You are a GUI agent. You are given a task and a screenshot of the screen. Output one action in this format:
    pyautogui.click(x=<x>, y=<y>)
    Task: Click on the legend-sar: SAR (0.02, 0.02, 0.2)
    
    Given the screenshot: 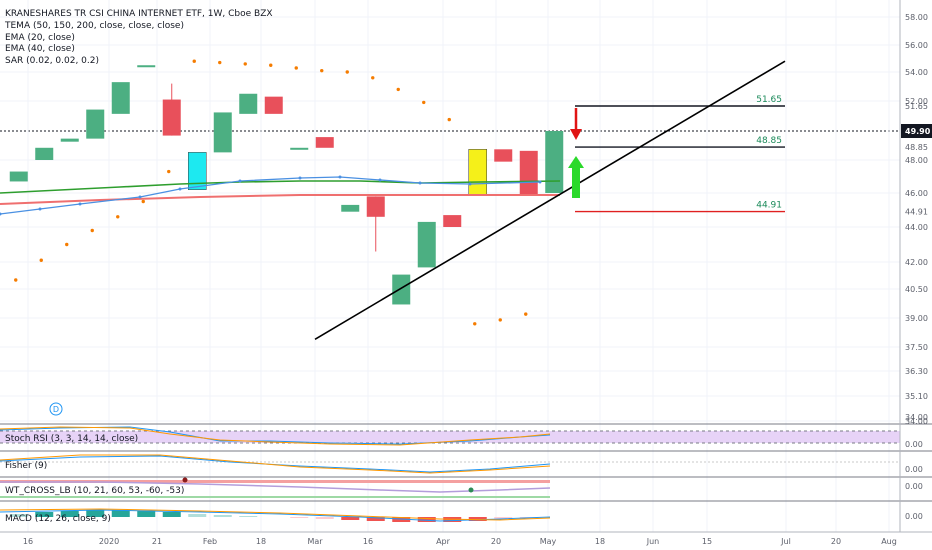 What is the action you would take?
    pyautogui.click(x=52, y=61)
    